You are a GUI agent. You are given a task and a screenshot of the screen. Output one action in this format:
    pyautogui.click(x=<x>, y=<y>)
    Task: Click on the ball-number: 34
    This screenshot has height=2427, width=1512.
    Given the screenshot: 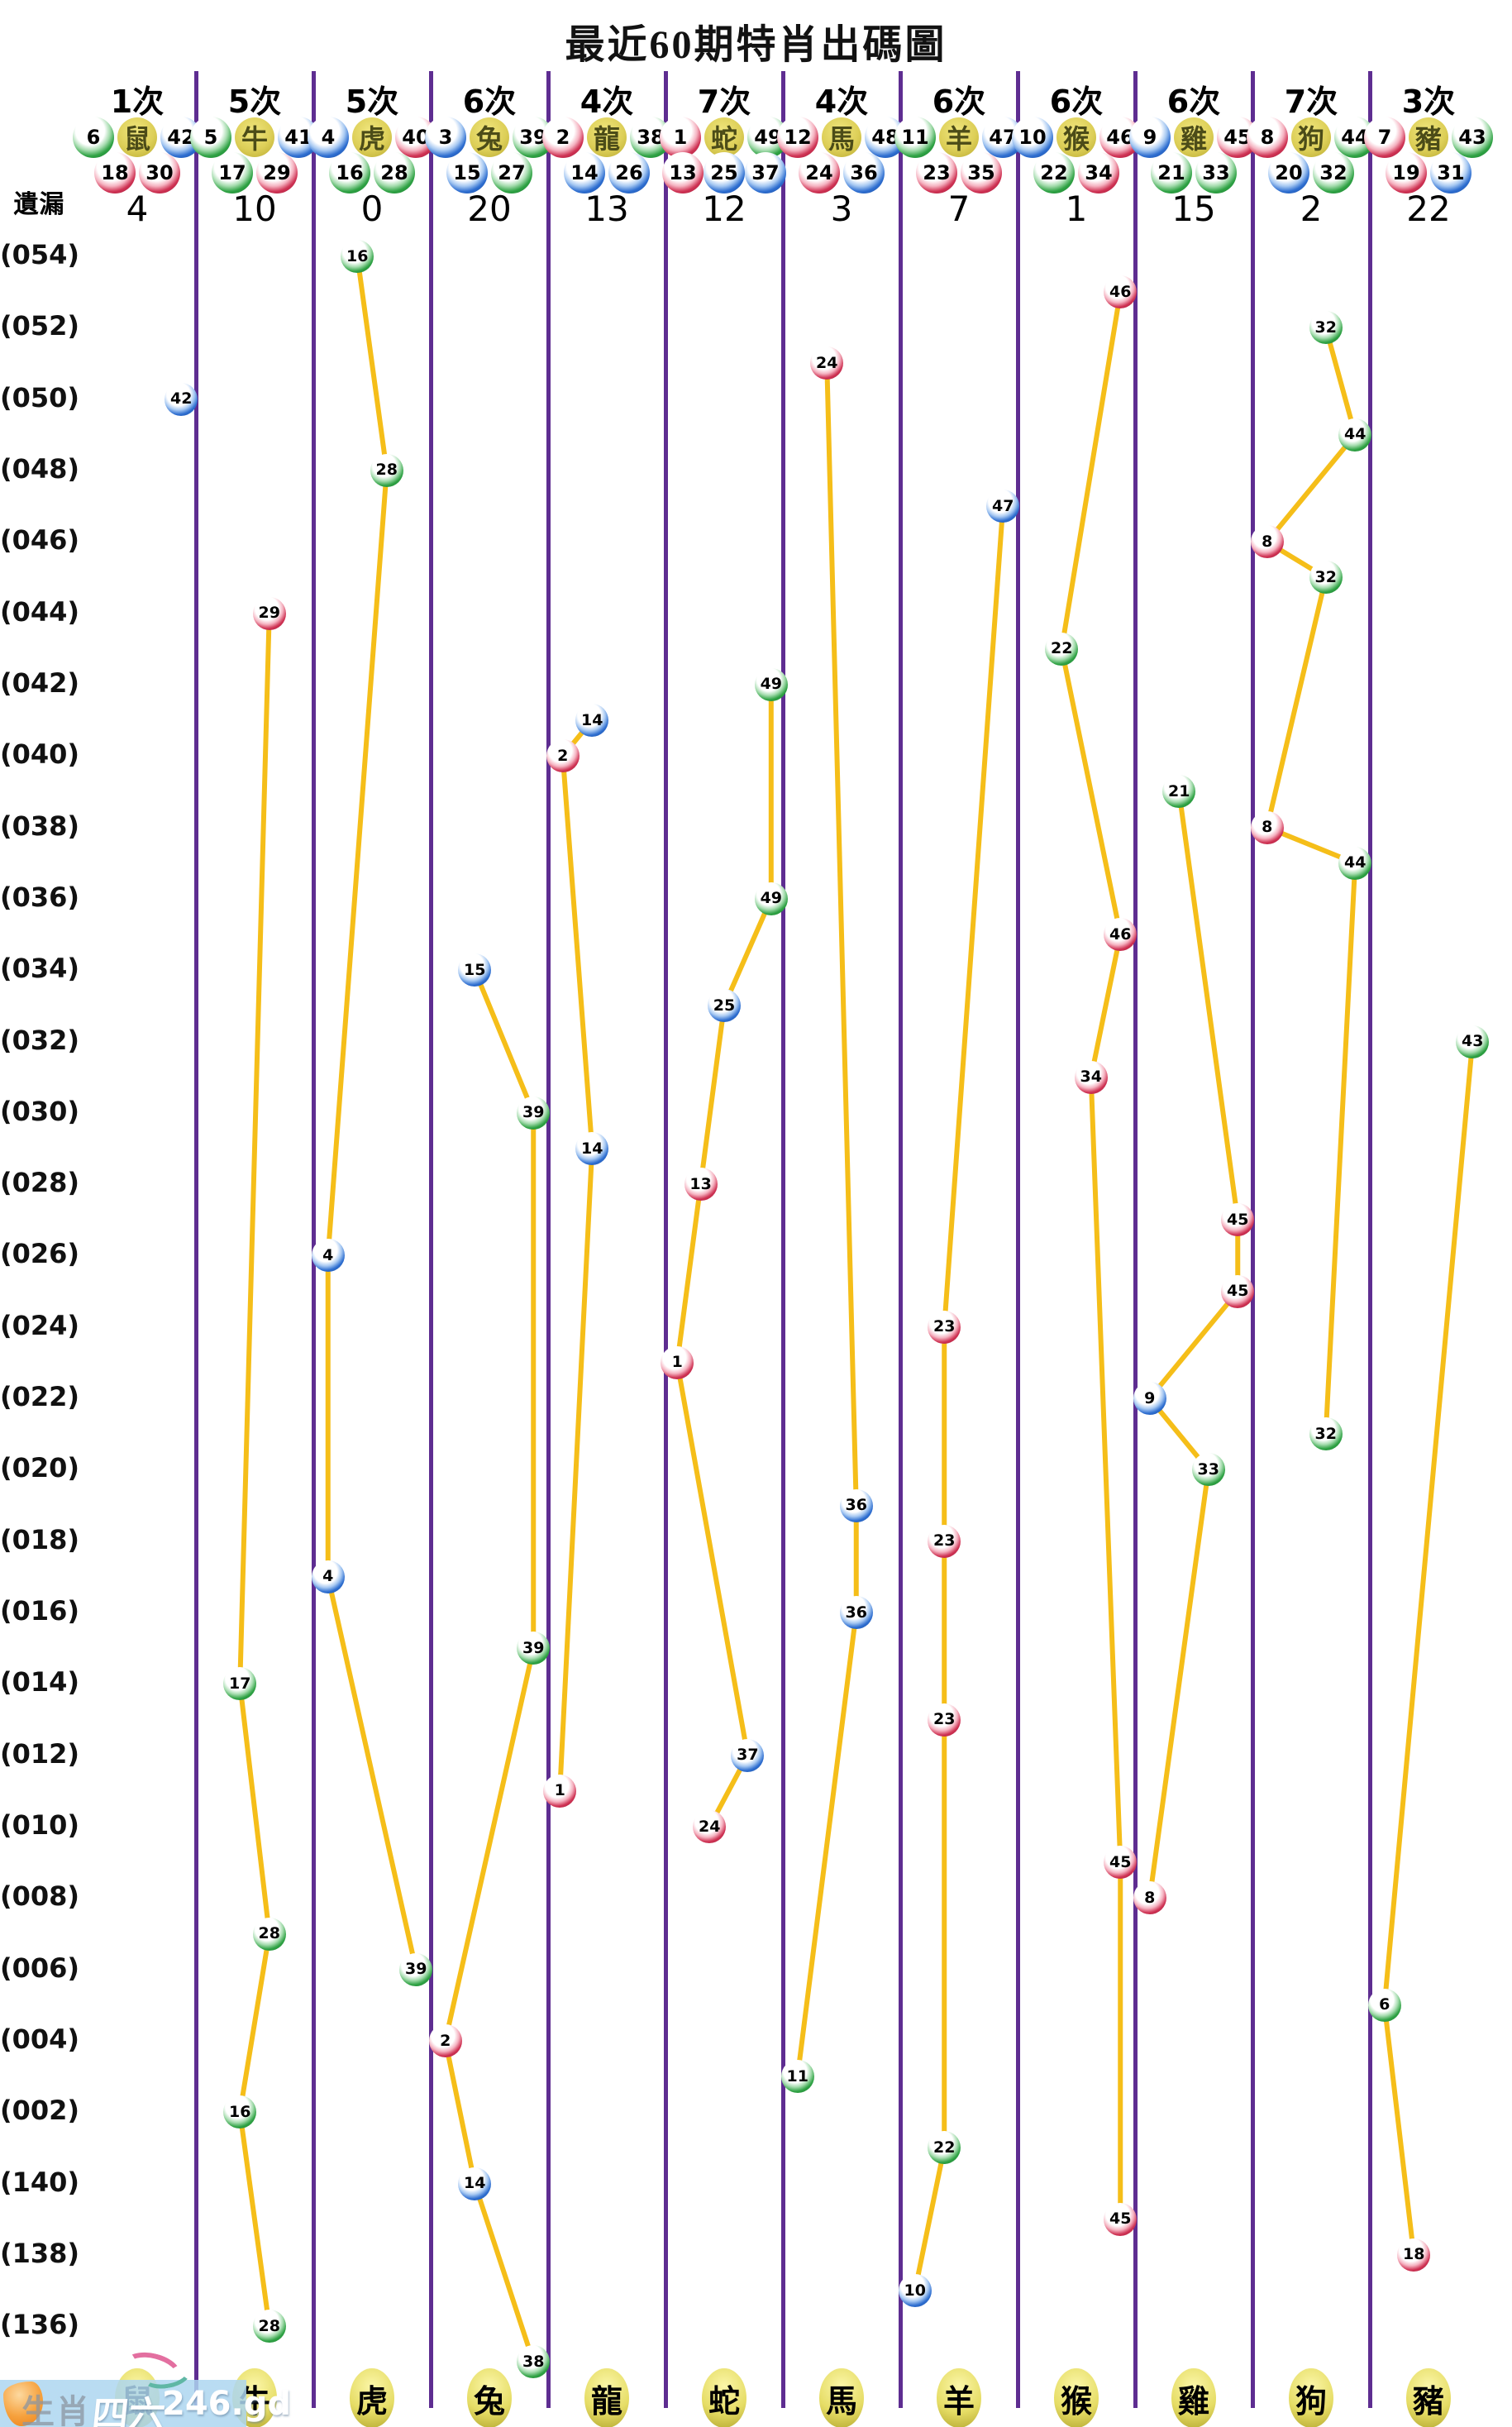 What is the action you would take?
    pyautogui.click(x=1091, y=1077)
    